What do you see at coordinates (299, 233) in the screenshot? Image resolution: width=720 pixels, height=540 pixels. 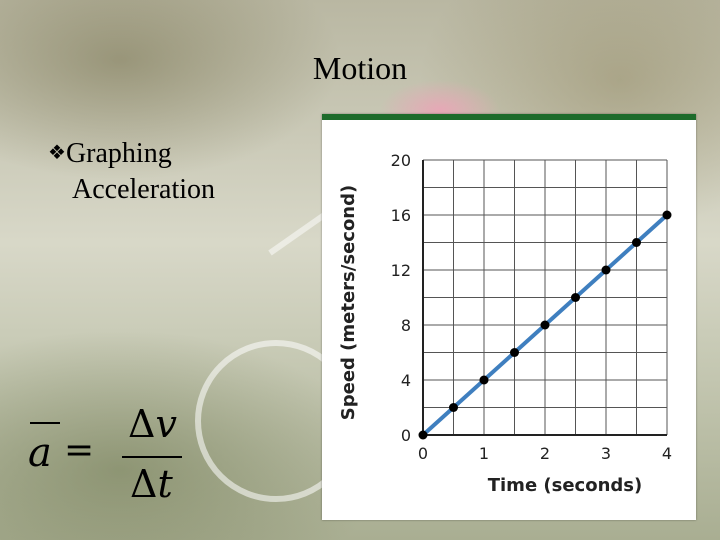 I see `bicycle-frame-decoration` at bounding box center [299, 233].